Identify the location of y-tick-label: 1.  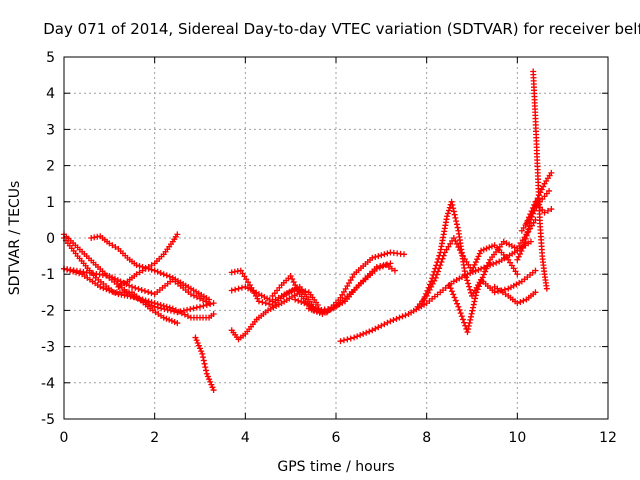
(50, 203).